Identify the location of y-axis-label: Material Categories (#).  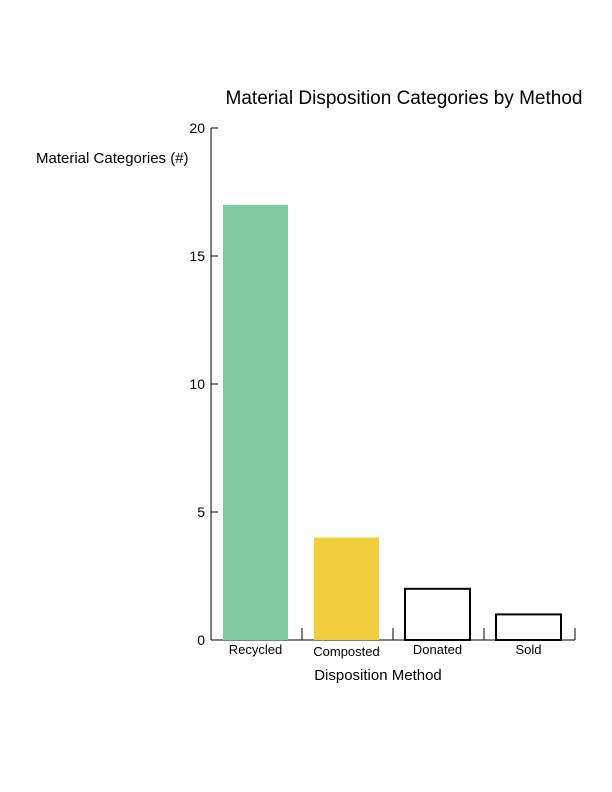
(112, 158).